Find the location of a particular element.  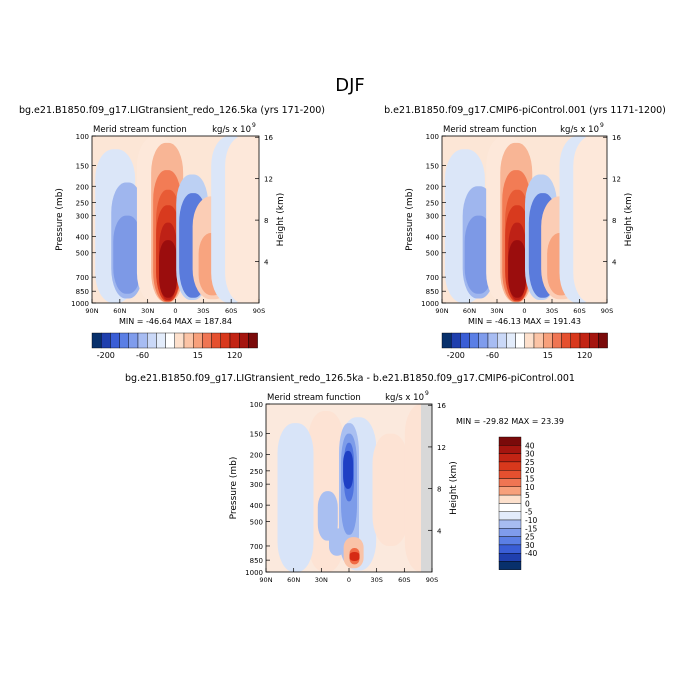

colorbar-label: 25 is located at coordinates (530, 462).